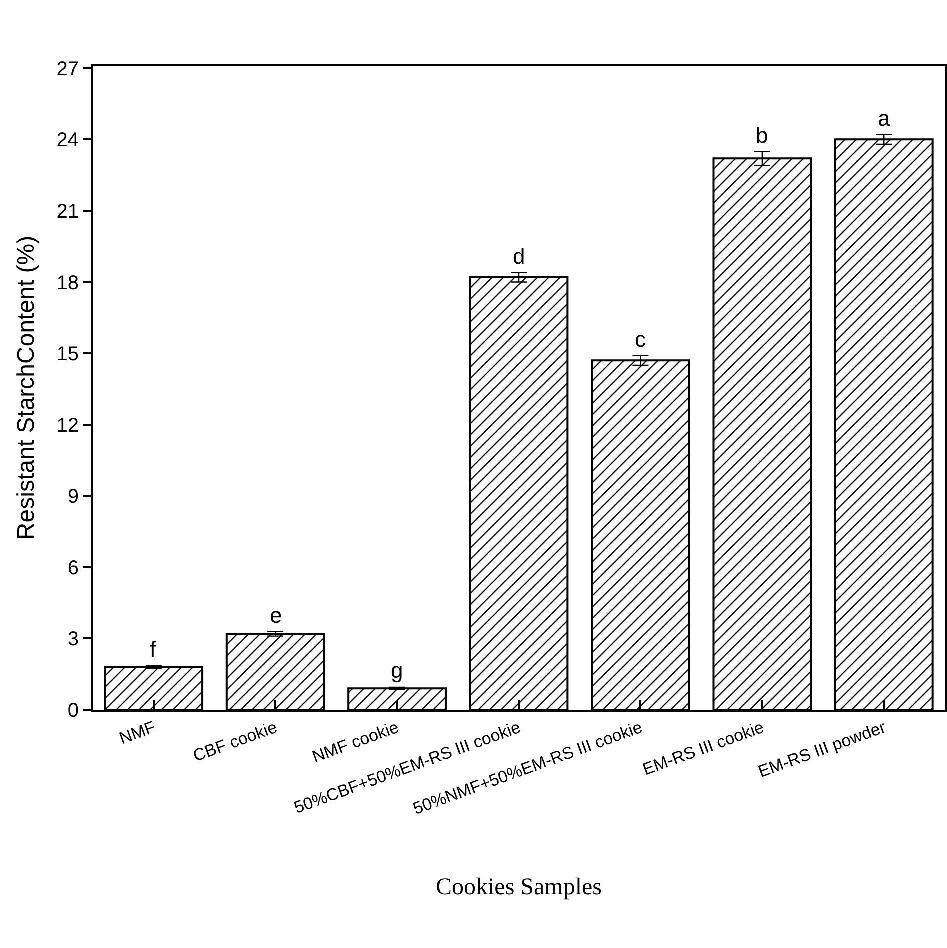  I want to click on annotation: c, so click(640, 339).